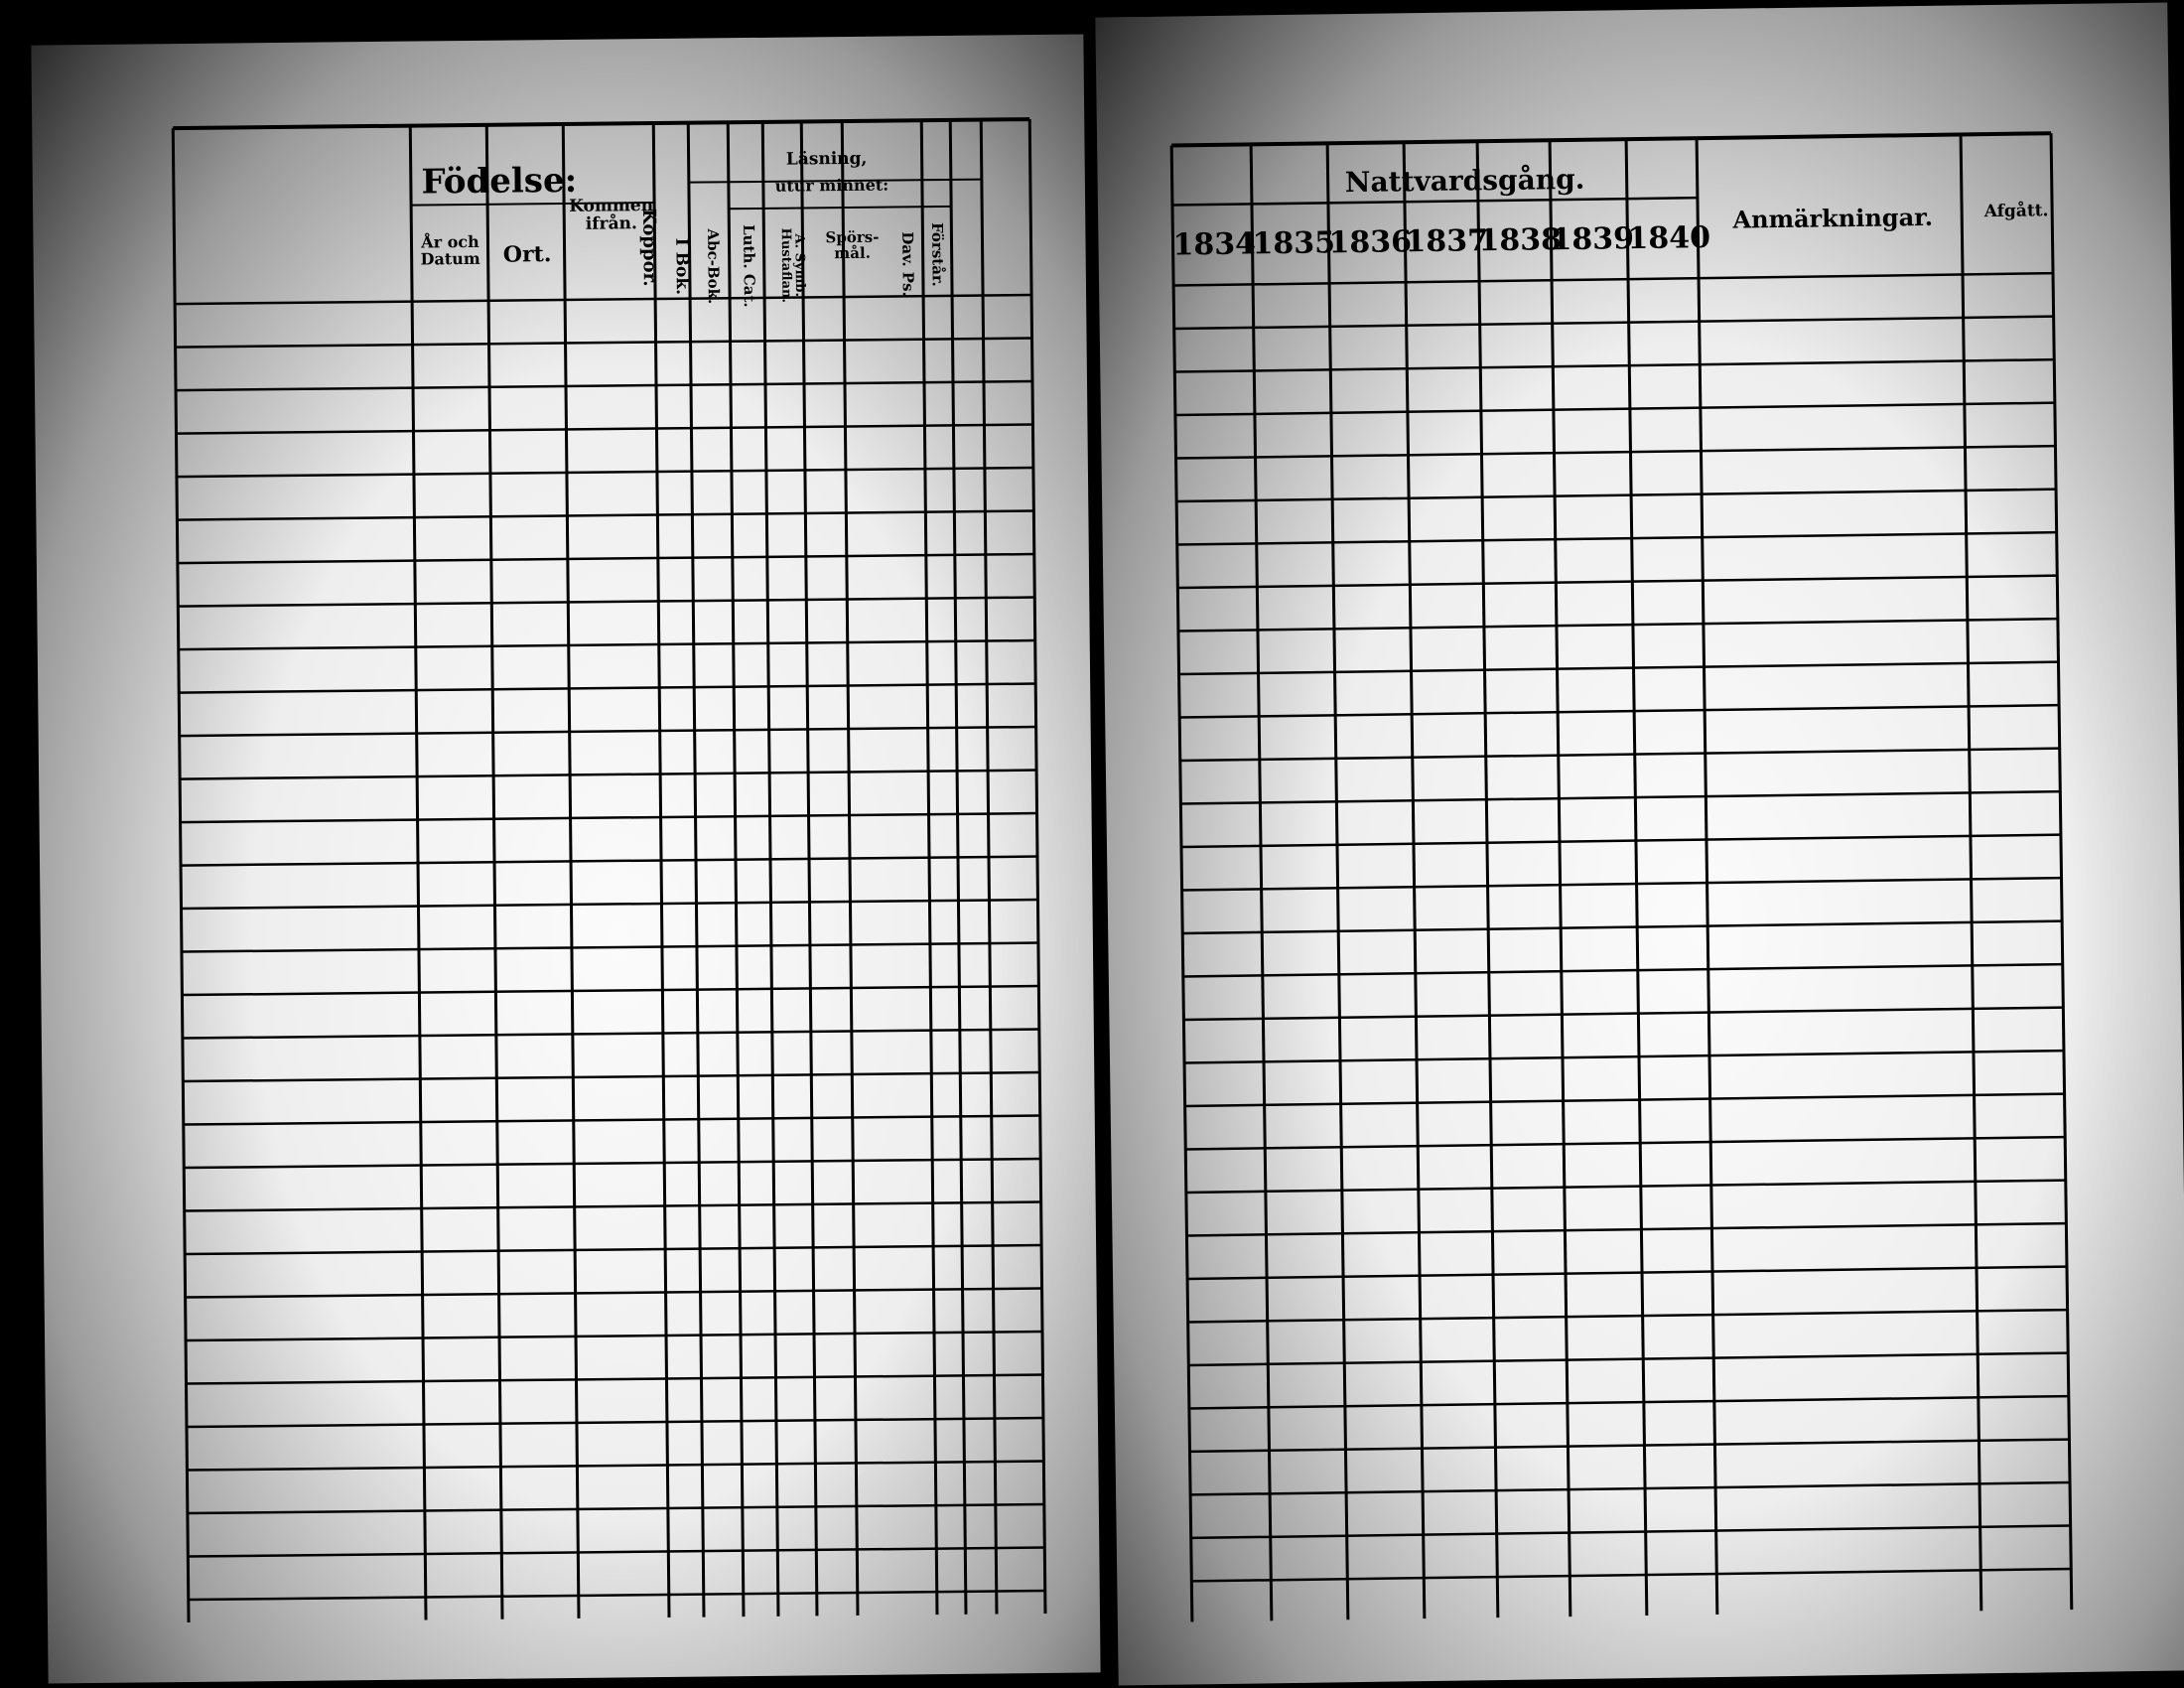 This screenshot has width=2184, height=1688. Describe the element at coordinates (527, 254) in the screenshot. I see `header-ort: Ort.` at that location.